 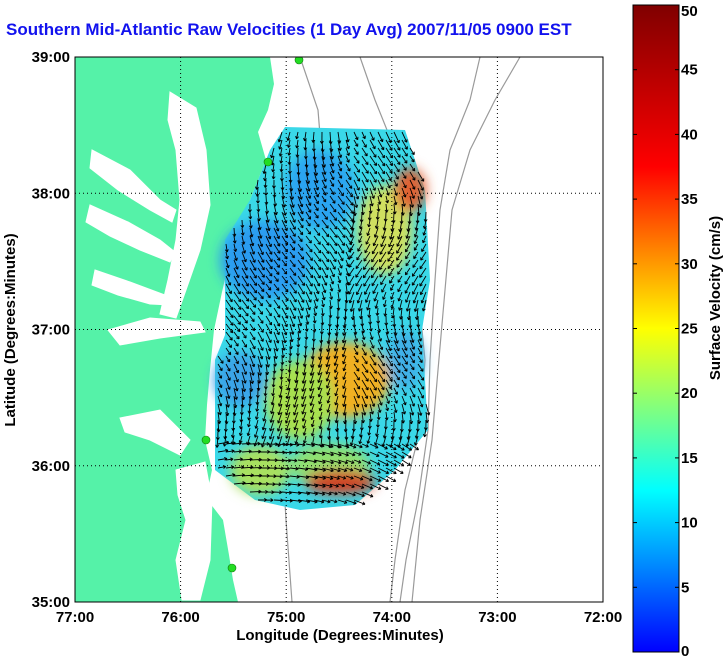 I want to click on colorbar-tick-label: 35, so click(x=689, y=199).